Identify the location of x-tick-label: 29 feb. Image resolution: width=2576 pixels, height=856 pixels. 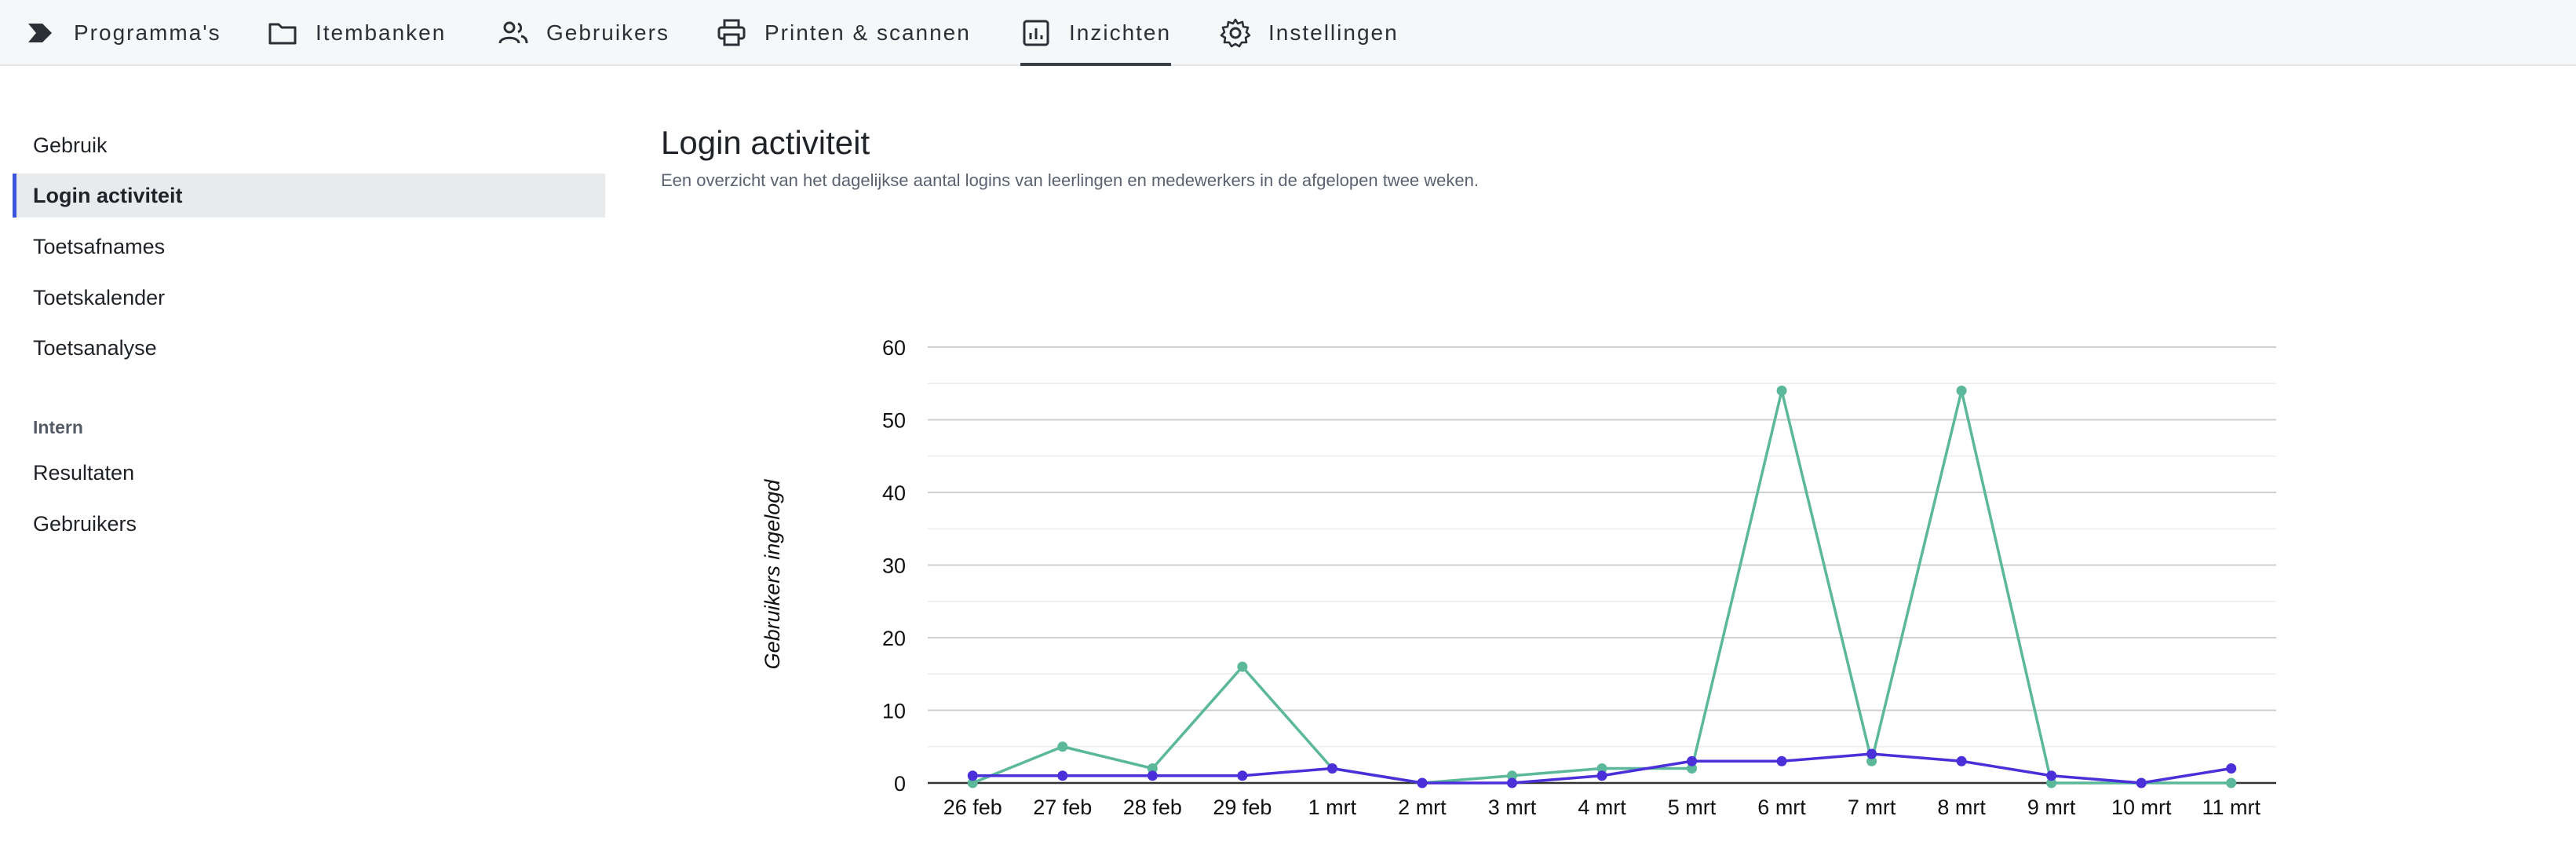
(1242, 807).